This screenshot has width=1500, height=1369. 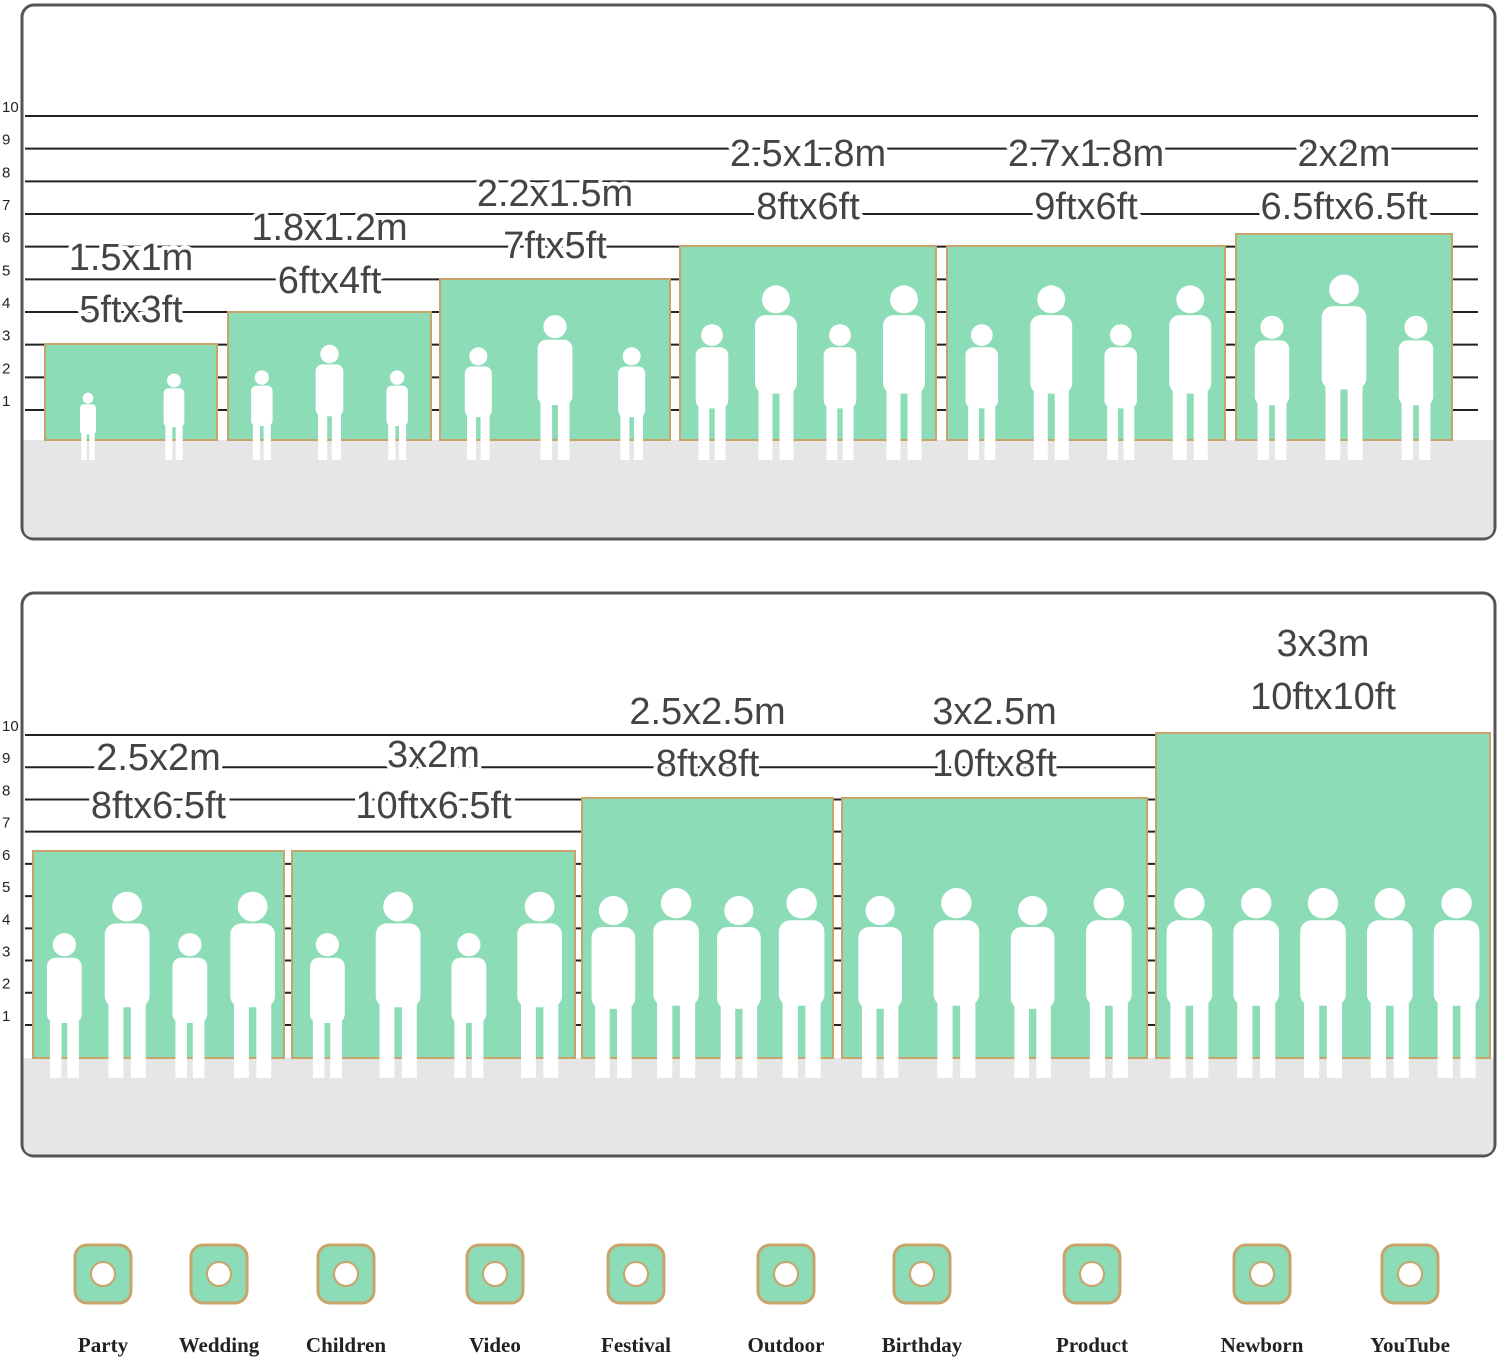 What do you see at coordinates (6, 855) in the screenshot?
I see `scale-label: 6` at bounding box center [6, 855].